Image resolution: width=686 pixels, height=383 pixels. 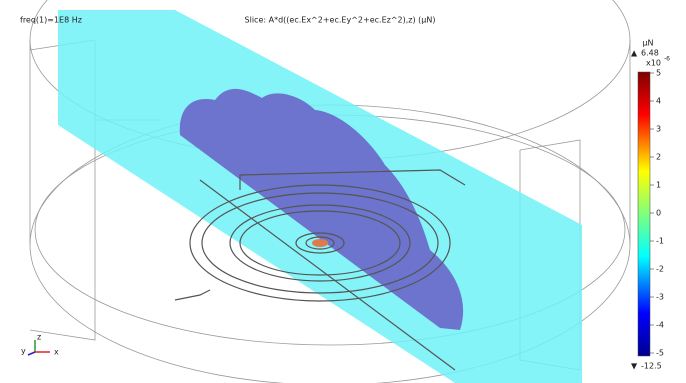 What do you see at coordinates (23, 351) in the screenshot?
I see `axis-label: y` at bounding box center [23, 351].